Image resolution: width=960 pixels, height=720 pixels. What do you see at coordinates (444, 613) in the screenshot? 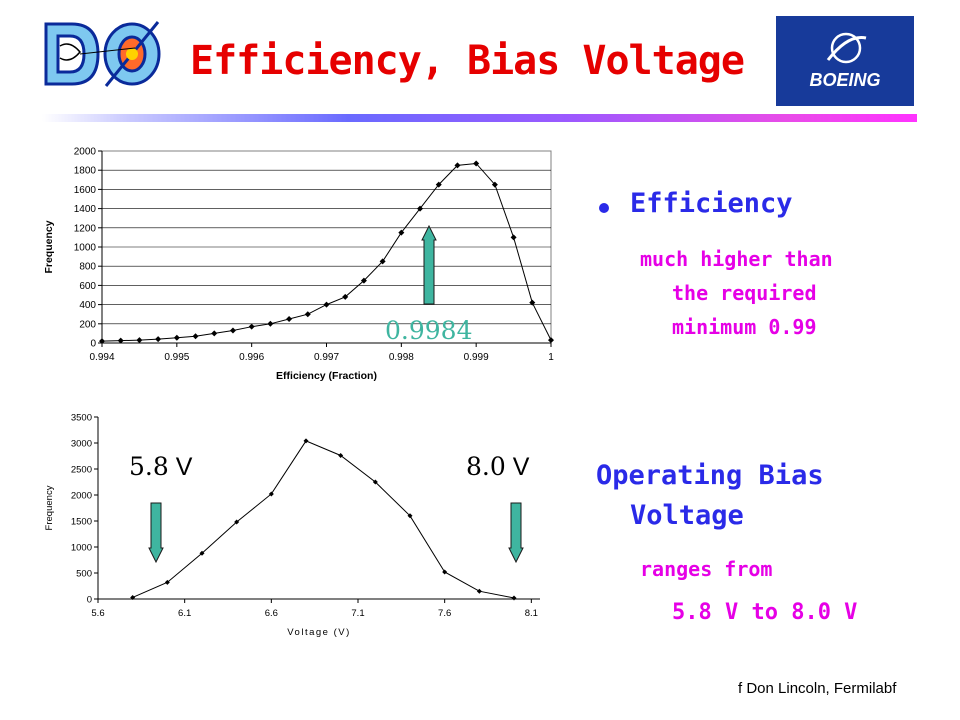
I see `x-tick-label: 7.6` at bounding box center [444, 613].